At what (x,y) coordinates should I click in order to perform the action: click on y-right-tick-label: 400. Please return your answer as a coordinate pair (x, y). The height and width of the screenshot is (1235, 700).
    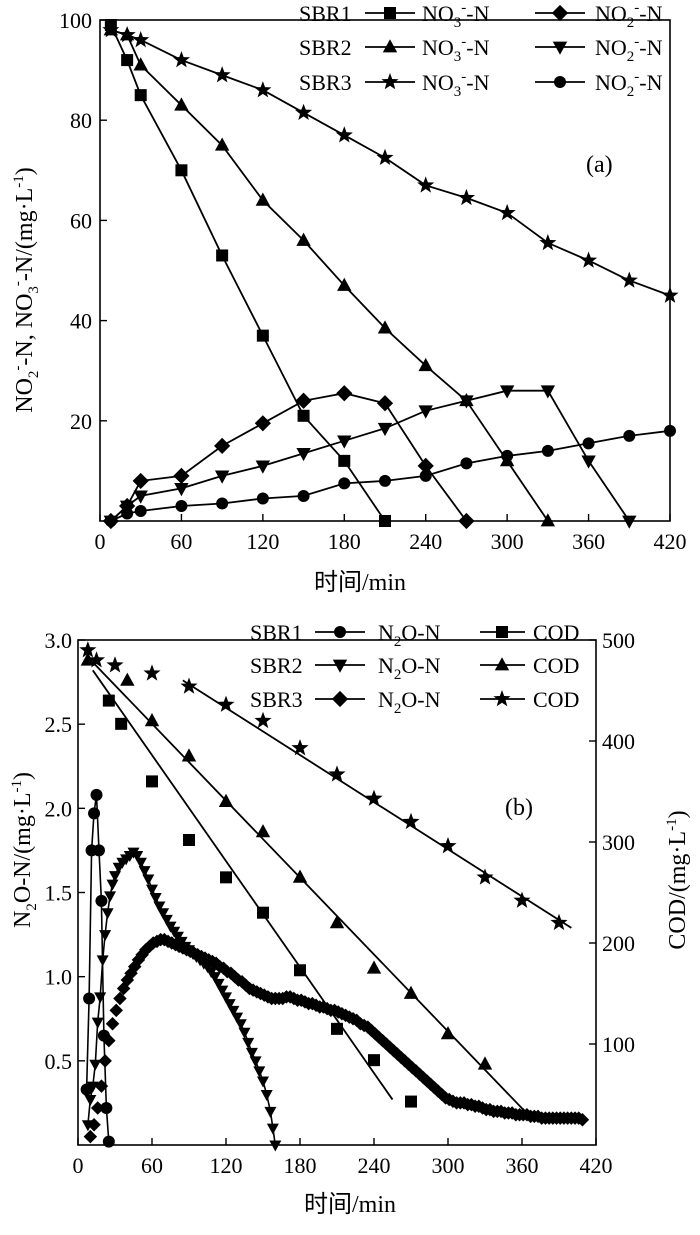
    Looking at the image, I should click on (618, 741).